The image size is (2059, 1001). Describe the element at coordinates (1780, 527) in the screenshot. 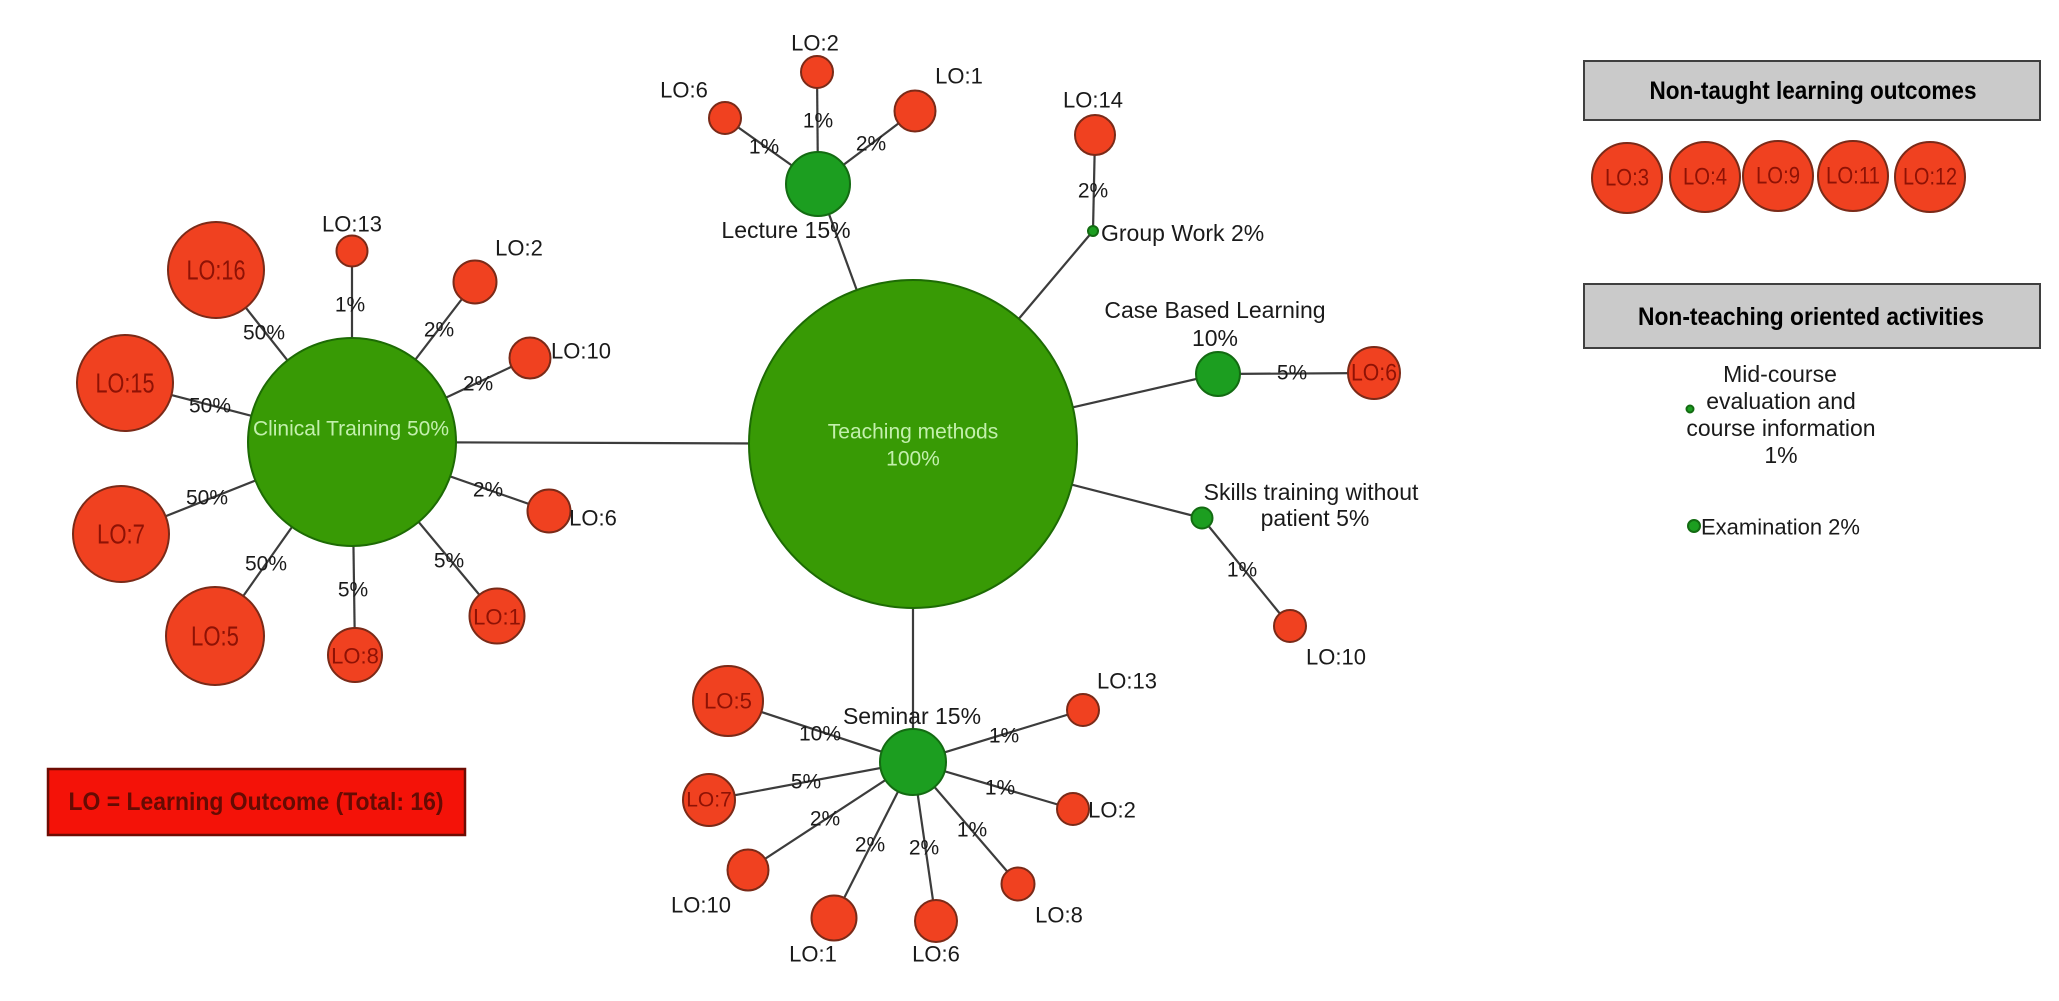

I see `svg-text: Examination 2%` at that location.